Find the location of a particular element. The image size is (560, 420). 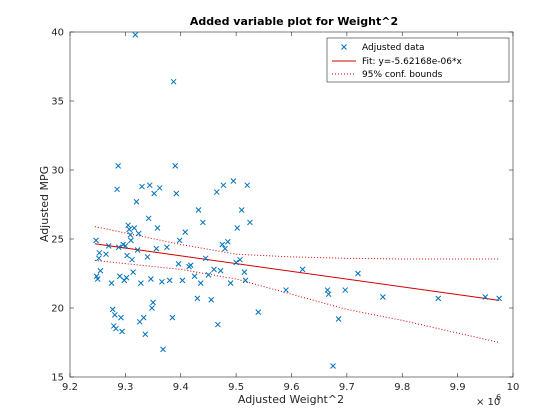

x-tick-label: 9.5 is located at coordinates (236, 387).